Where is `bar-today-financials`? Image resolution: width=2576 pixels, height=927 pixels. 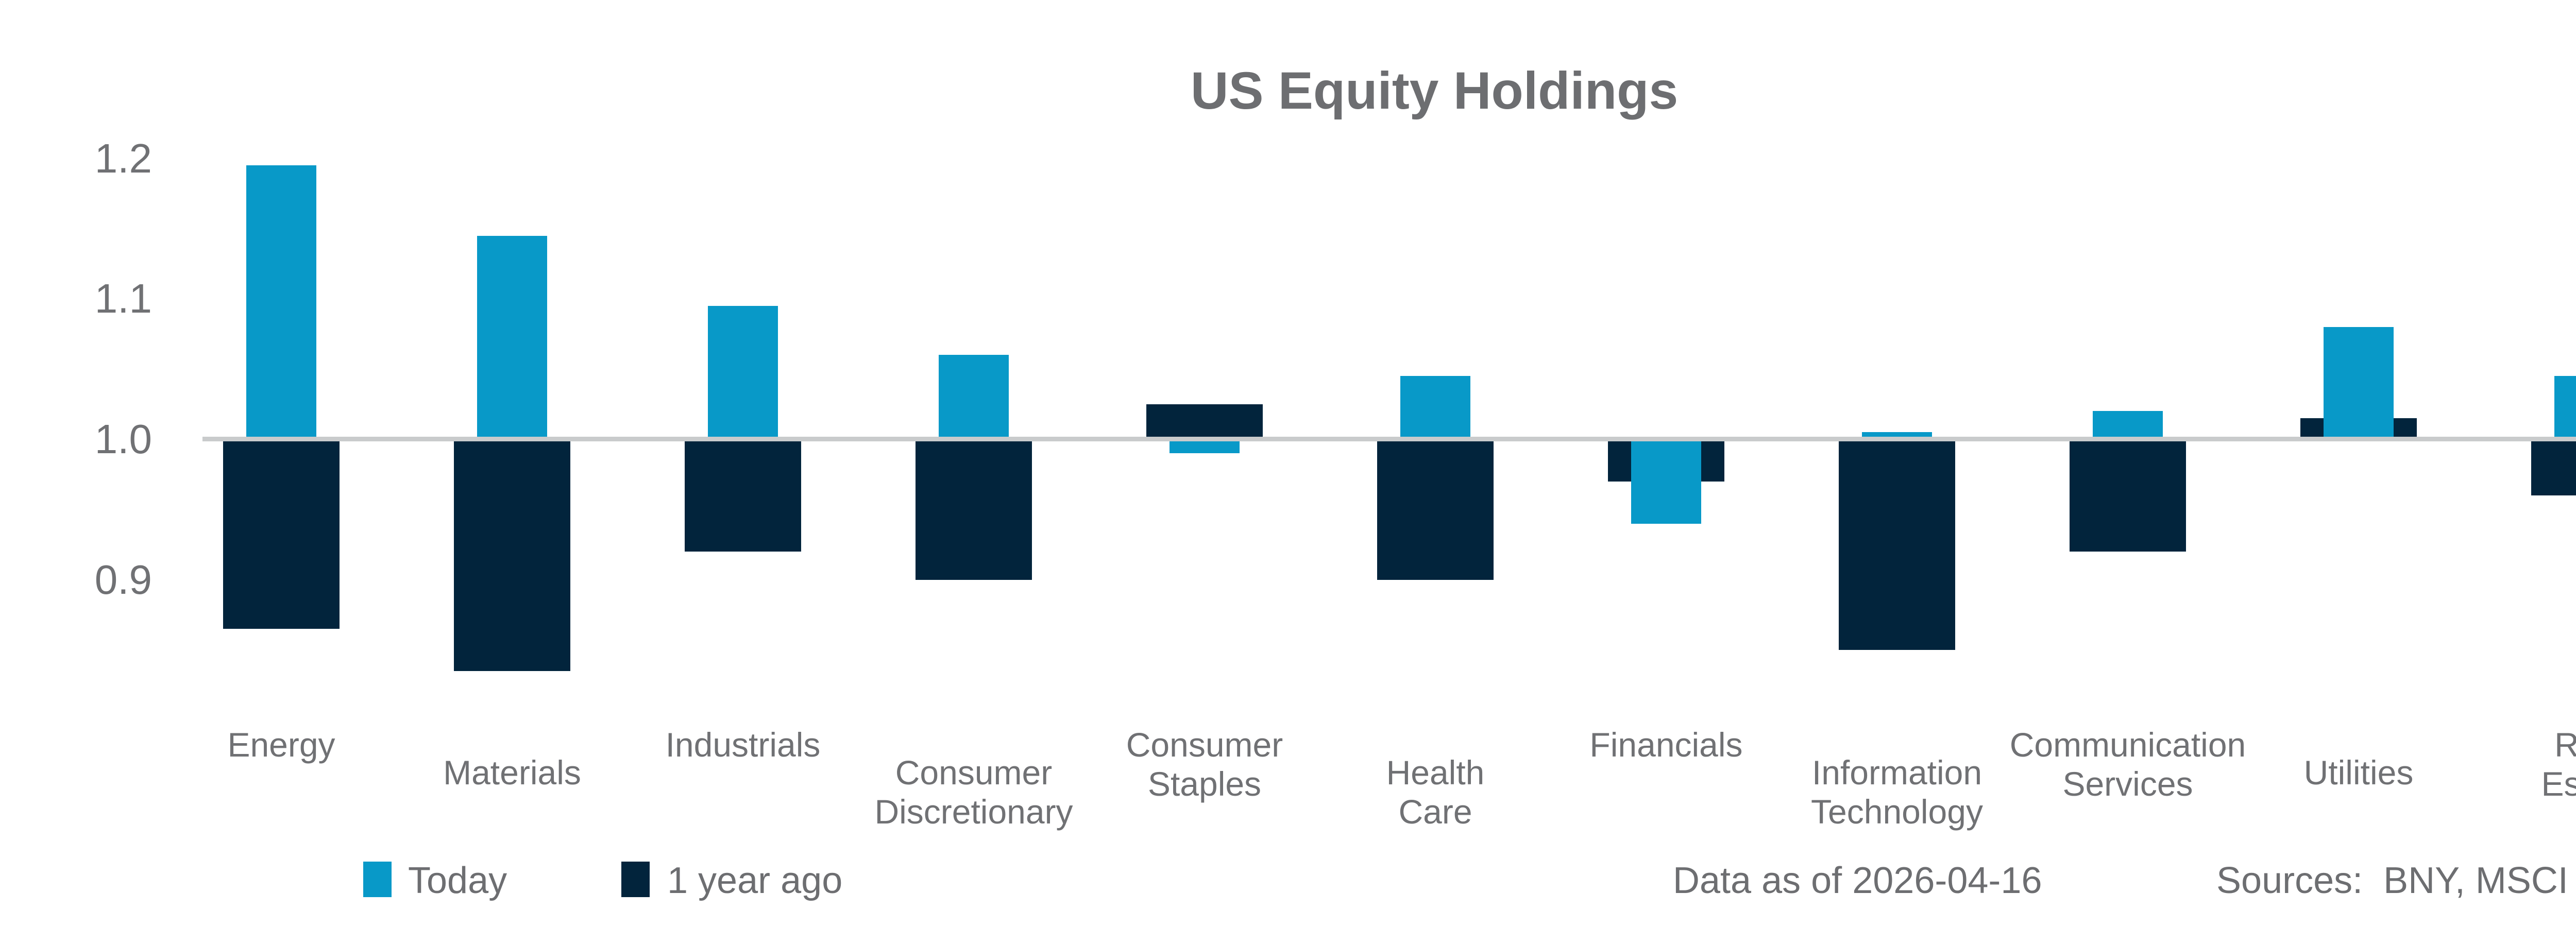 bar-today-financials is located at coordinates (1666, 482).